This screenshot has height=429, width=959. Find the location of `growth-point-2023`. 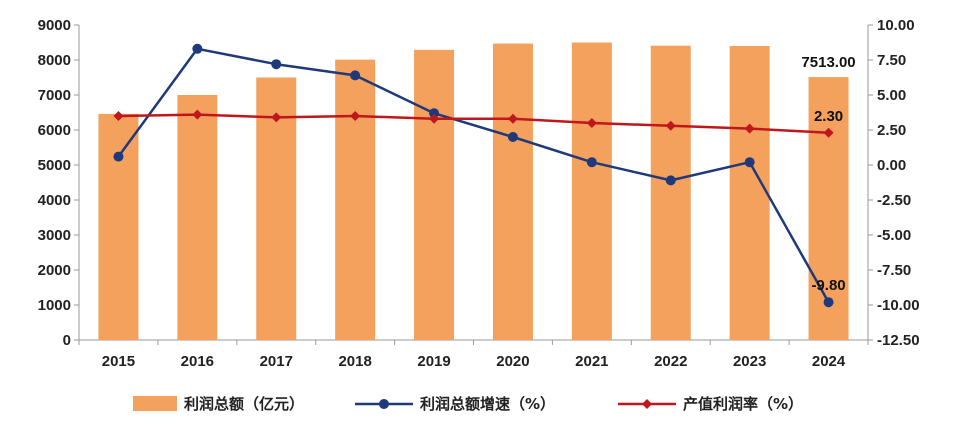

growth-point-2023 is located at coordinates (749, 162).